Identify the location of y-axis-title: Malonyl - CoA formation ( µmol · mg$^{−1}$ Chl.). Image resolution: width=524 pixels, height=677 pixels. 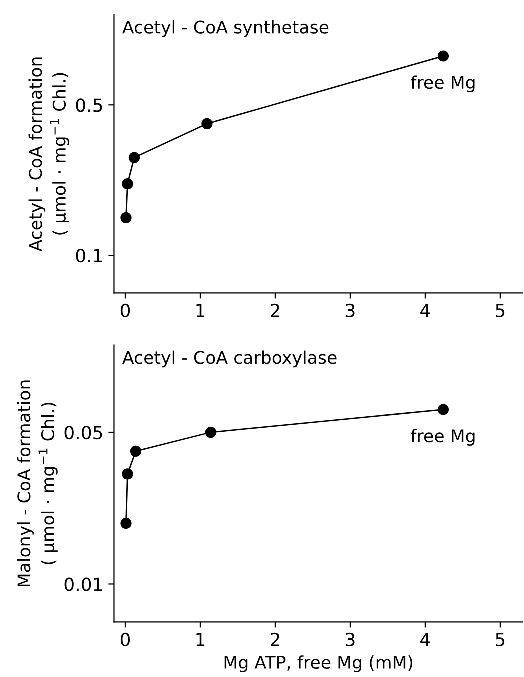
(37, 483).